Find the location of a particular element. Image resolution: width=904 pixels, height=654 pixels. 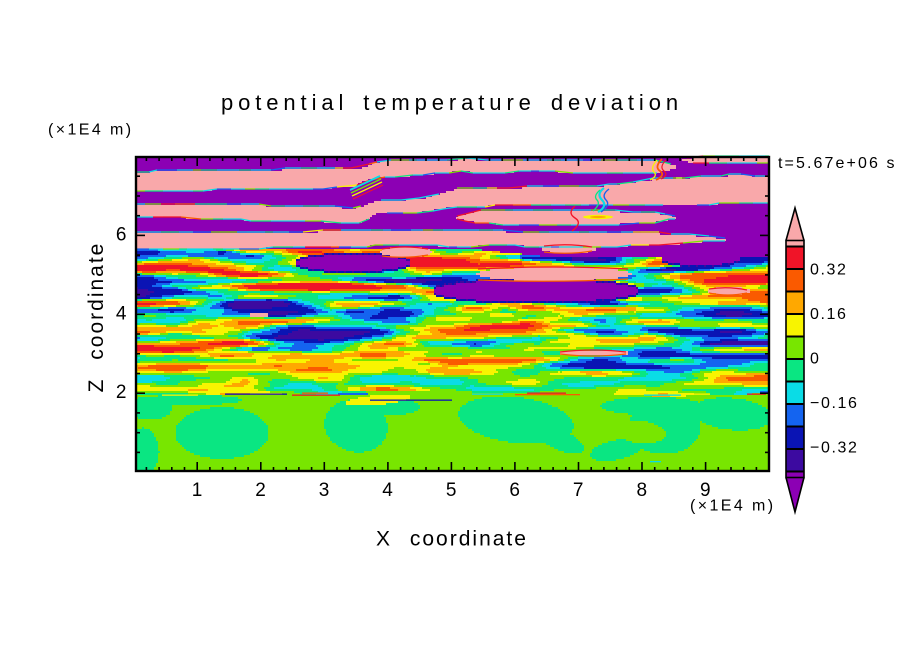

svg-text: 1 is located at coordinates (197, 490).